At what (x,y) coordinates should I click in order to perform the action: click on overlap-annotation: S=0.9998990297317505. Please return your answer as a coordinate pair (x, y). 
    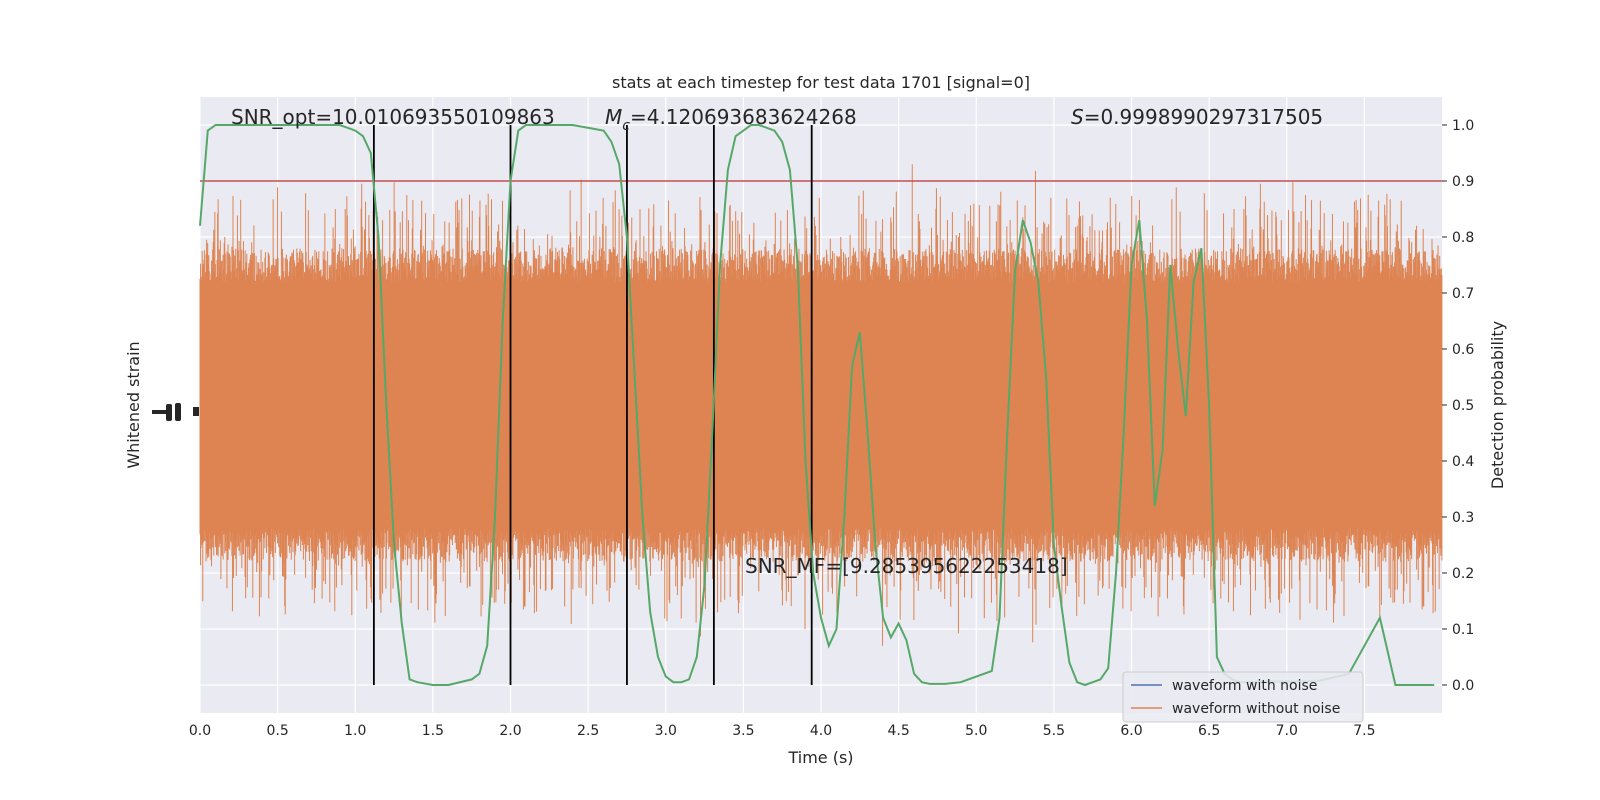
    Looking at the image, I should click on (1197, 117).